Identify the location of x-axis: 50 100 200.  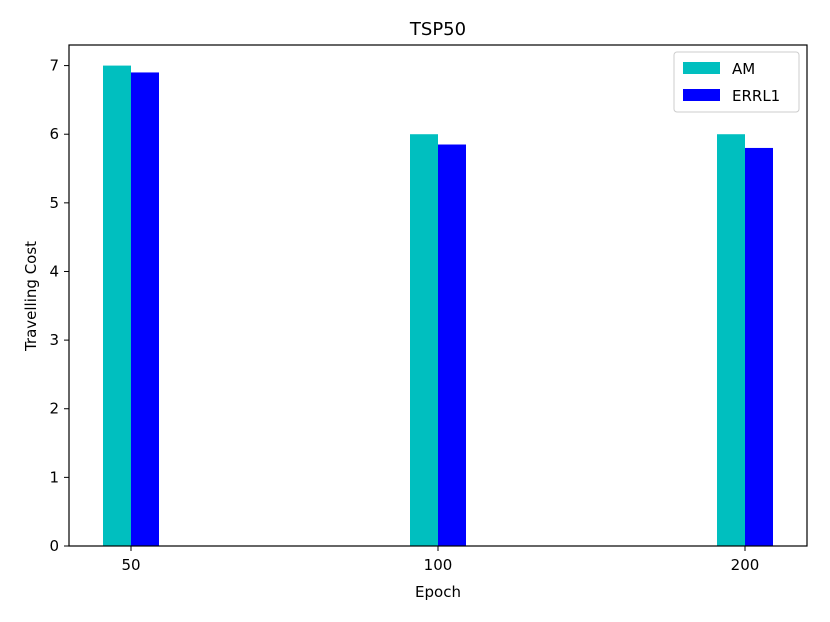
(440, 560).